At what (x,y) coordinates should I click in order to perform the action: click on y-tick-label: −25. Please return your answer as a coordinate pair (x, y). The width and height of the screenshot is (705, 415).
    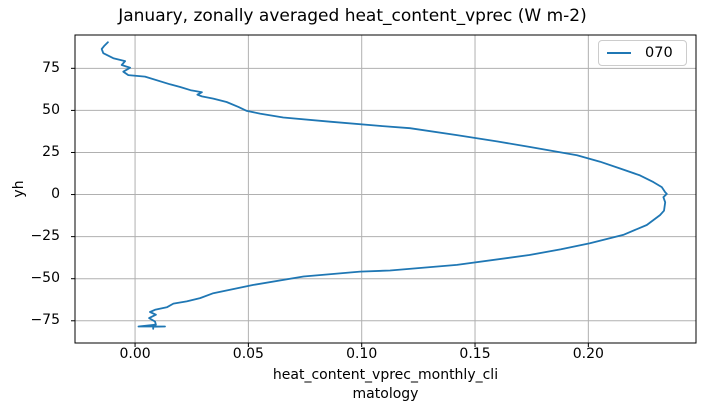
    Looking at the image, I should click on (45, 236).